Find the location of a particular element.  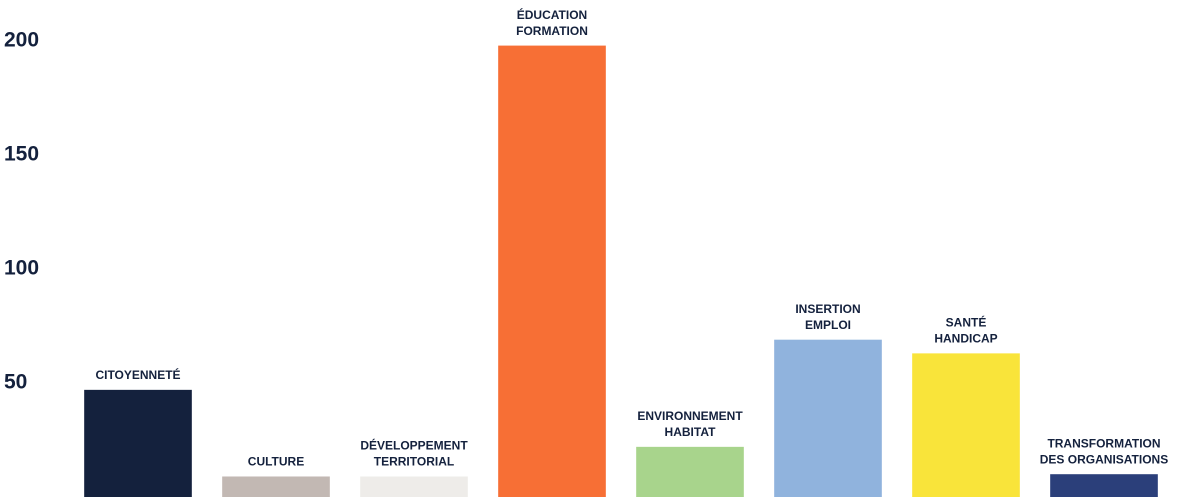

category-label: SANTÉ is located at coordinates (966, 322).